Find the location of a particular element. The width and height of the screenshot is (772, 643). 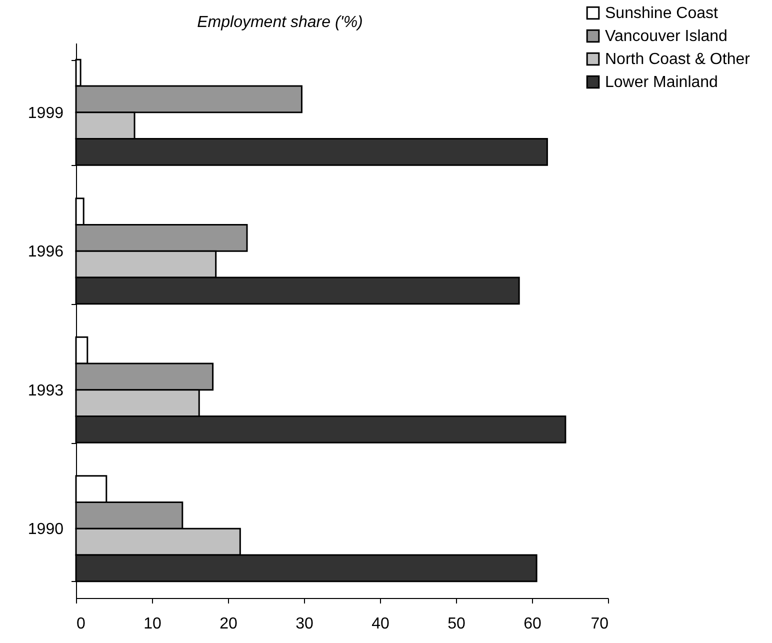

x-tick-label: 60 is located at coordinates (533, 624).